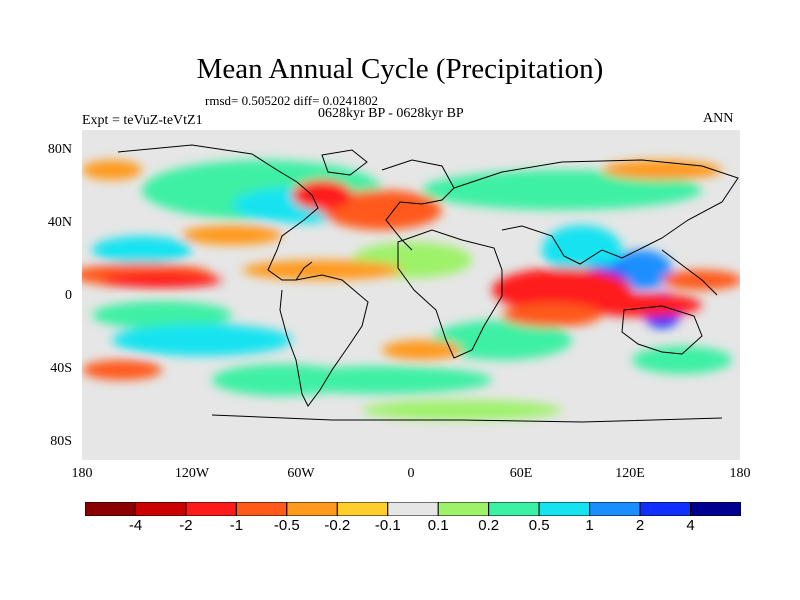 Image resolution: width=800 pixels, height=600 pixels. What do you see at coordinates (61, 441) in the screenshot?
I see `lat-tick-80s: 80S` at bounding box center [61, 441].